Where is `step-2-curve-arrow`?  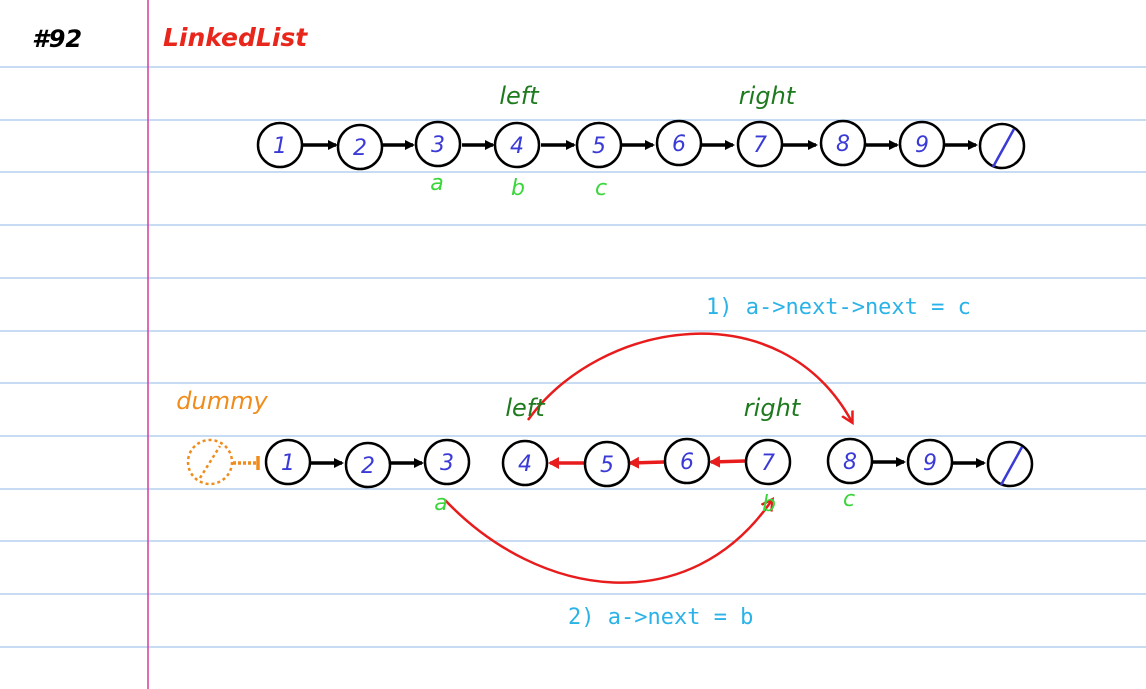 step-2-curve-arrow is located at coordinates (608, 542).